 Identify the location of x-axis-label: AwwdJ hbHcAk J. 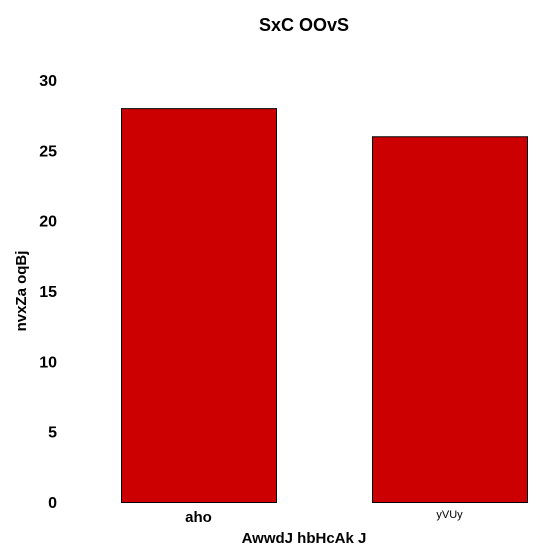
(304, 538).